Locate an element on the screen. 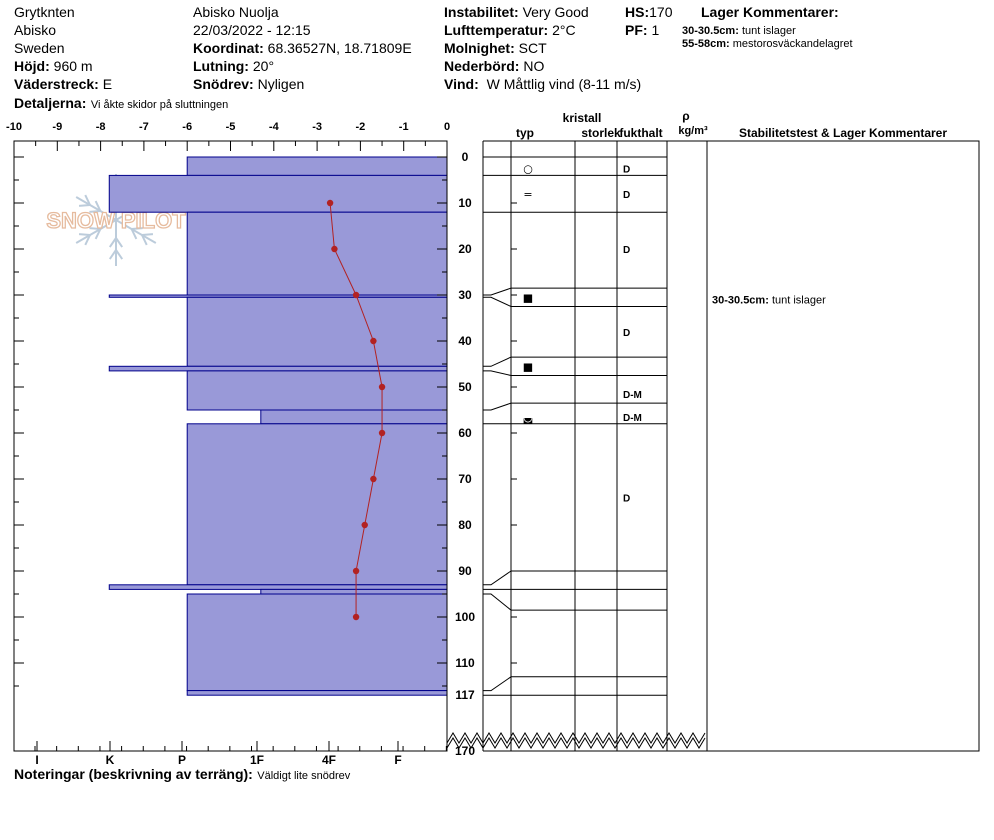  site-name: Abisko Nuolja is located at coordinates (236, 12).